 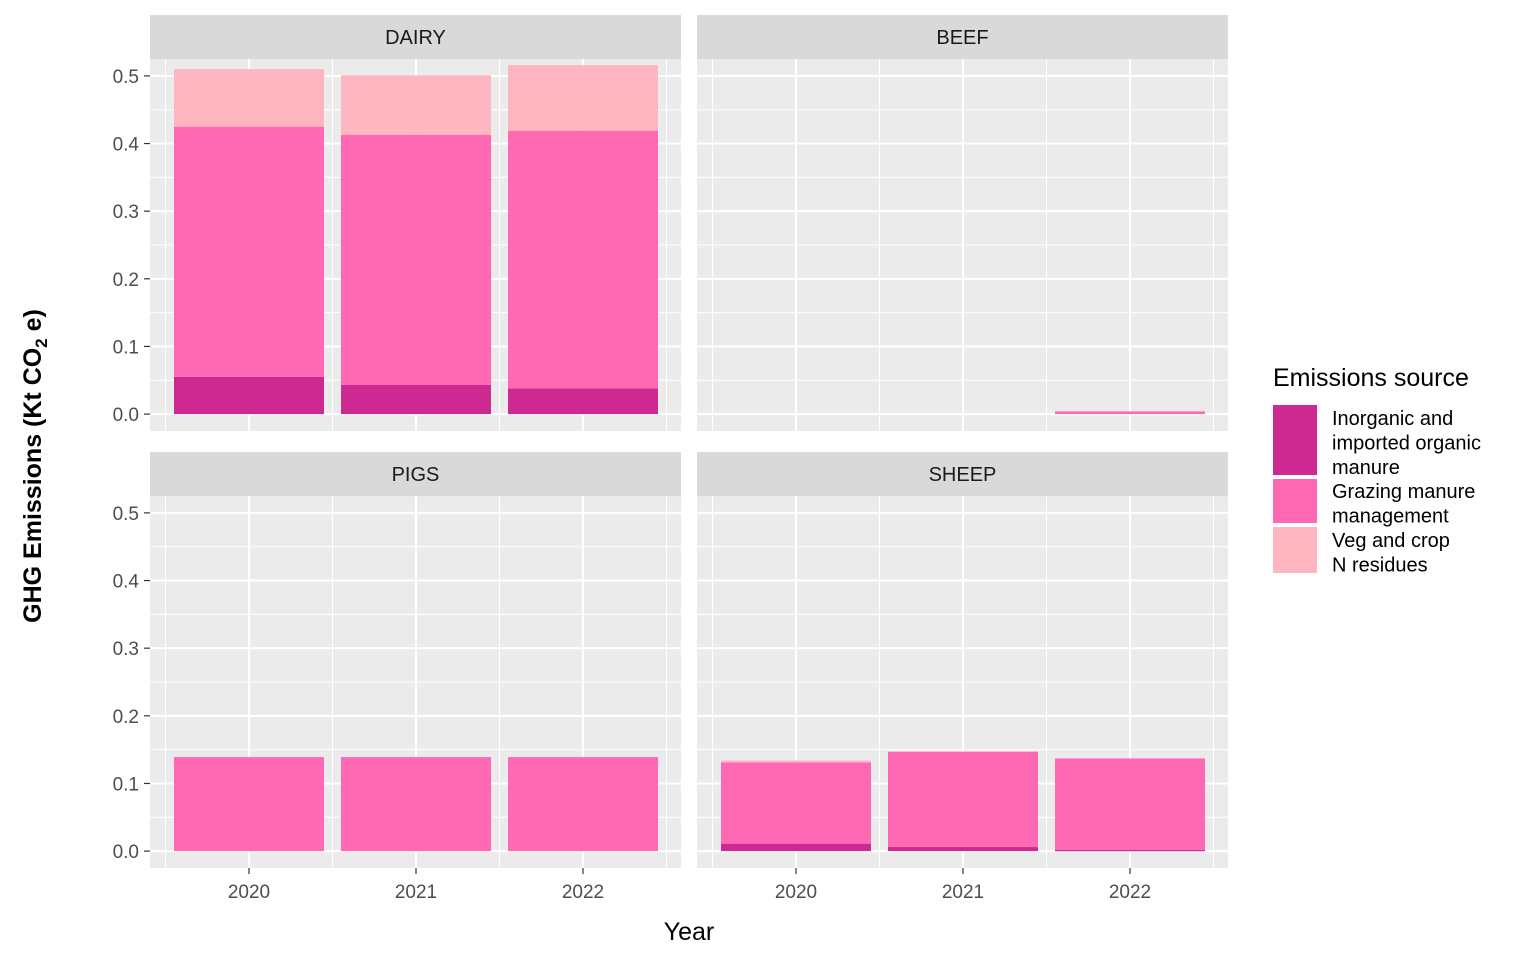 What do you see at coordinates (1403, 492) in the screenshot?
I see `legend-label-2: Grazing manure` at bounding box center [1403, 492].